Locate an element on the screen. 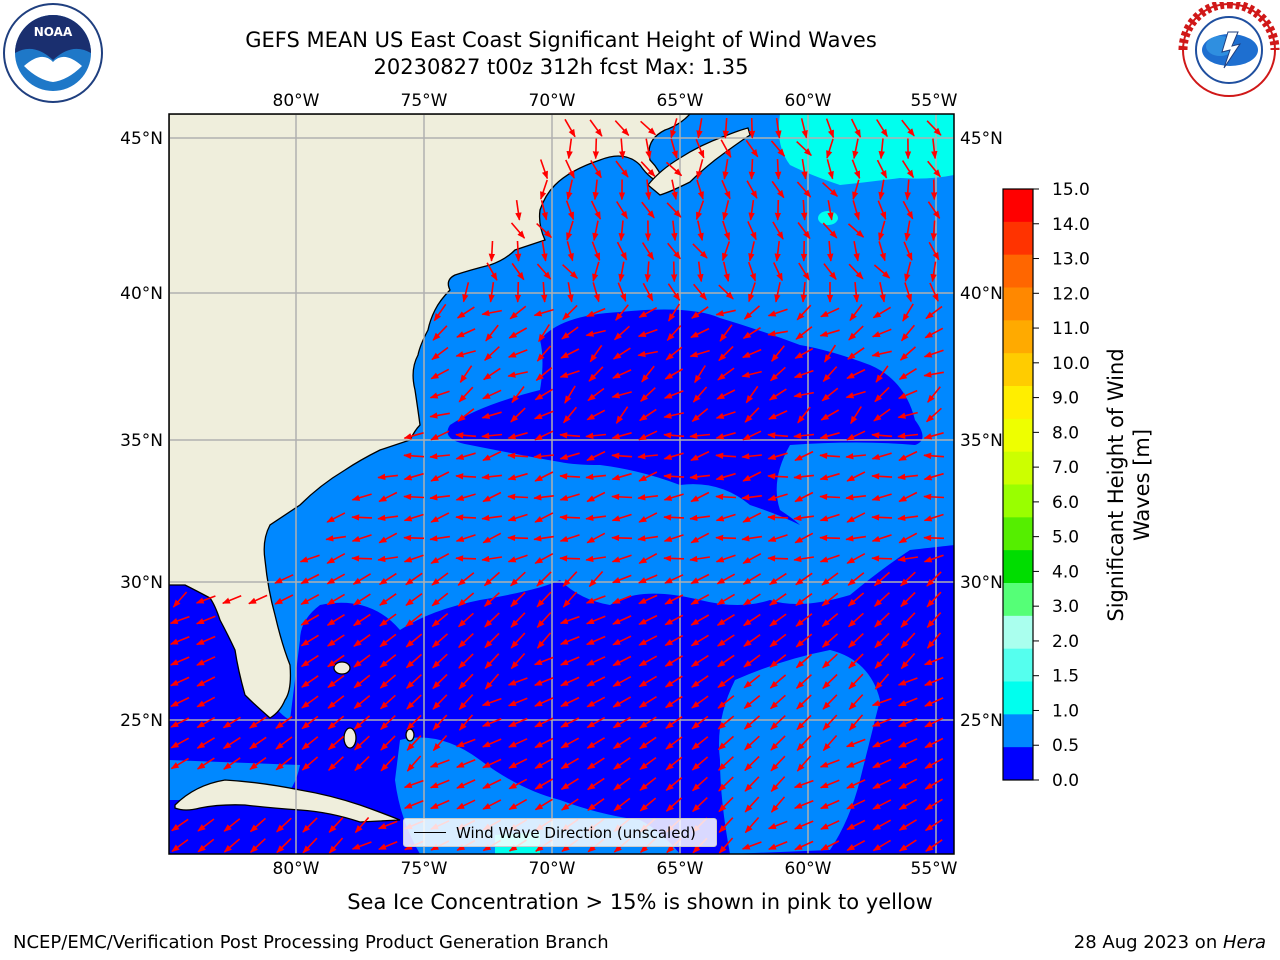 This screenshot has width=1280, height=960. colorbar-frame is located at coordinates (1018, 484).